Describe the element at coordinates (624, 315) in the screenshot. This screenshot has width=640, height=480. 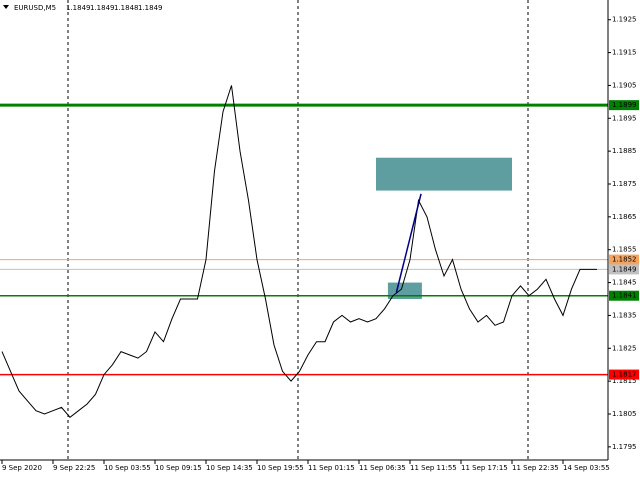
I see `y-tick-label: 1.1835` at that location.